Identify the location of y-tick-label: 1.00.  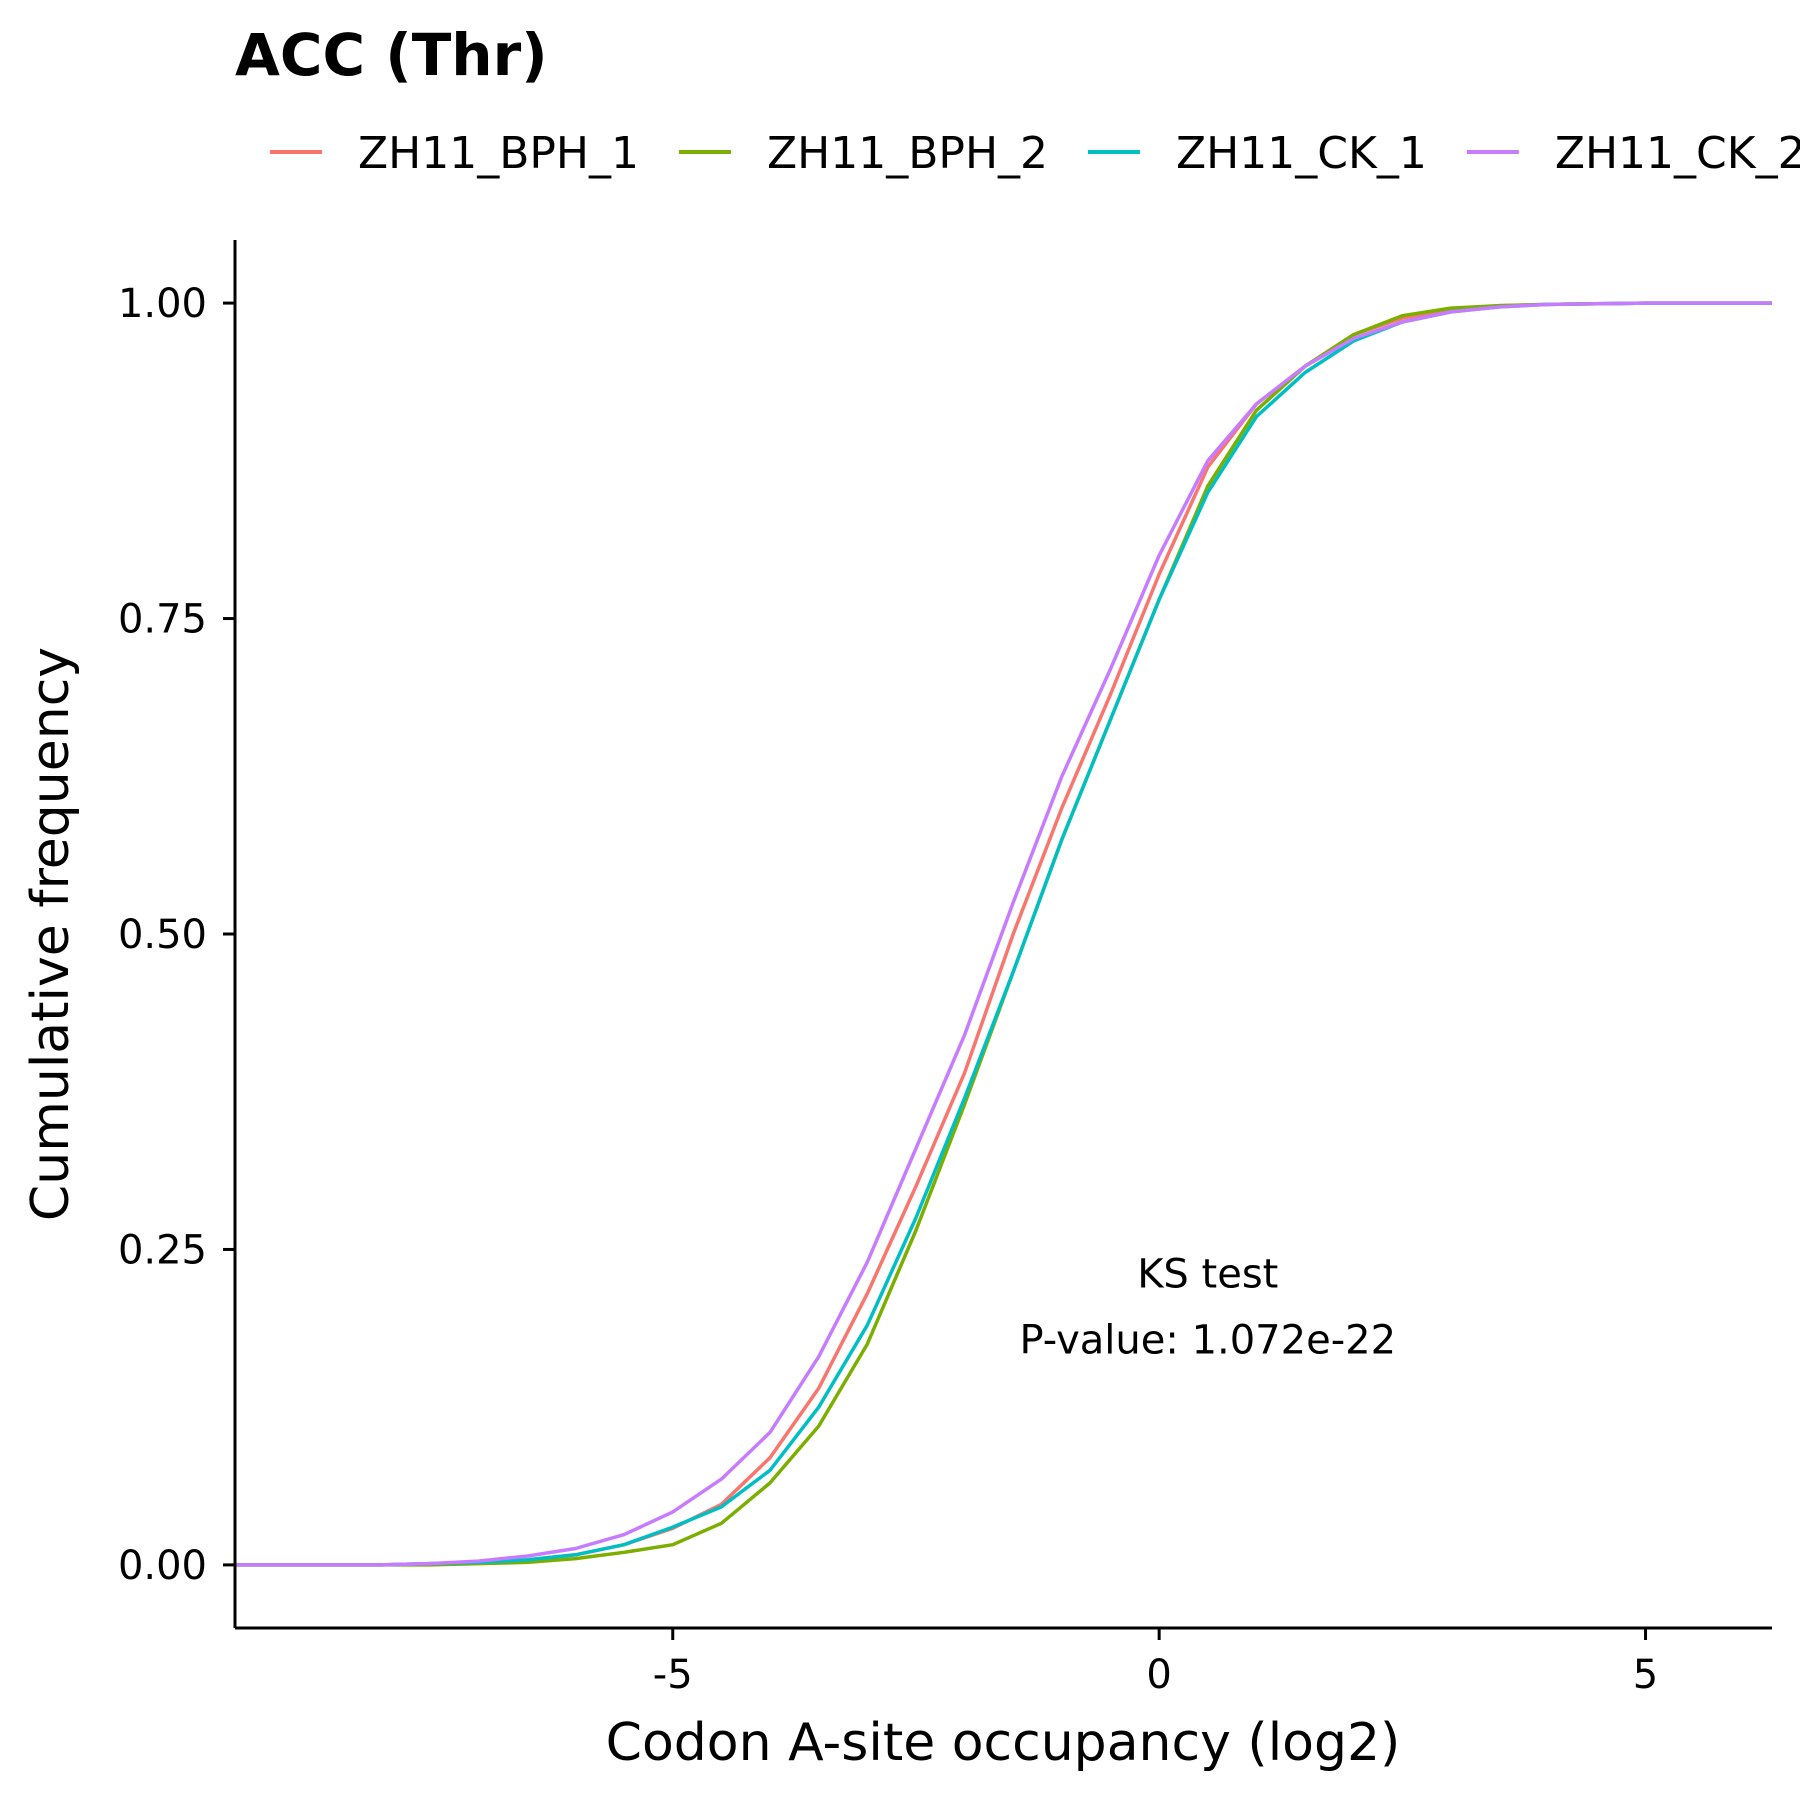
(162, 304).